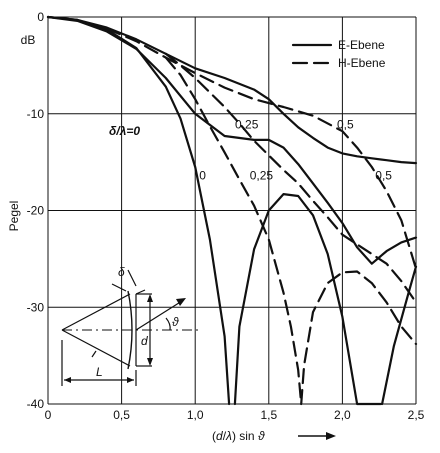 This screenshot has width=440, height=453. What do you see at coordinates (268, 415) in the screenshot?
I see `x-tick-label: 1,5` at bounding box center [268, 415].